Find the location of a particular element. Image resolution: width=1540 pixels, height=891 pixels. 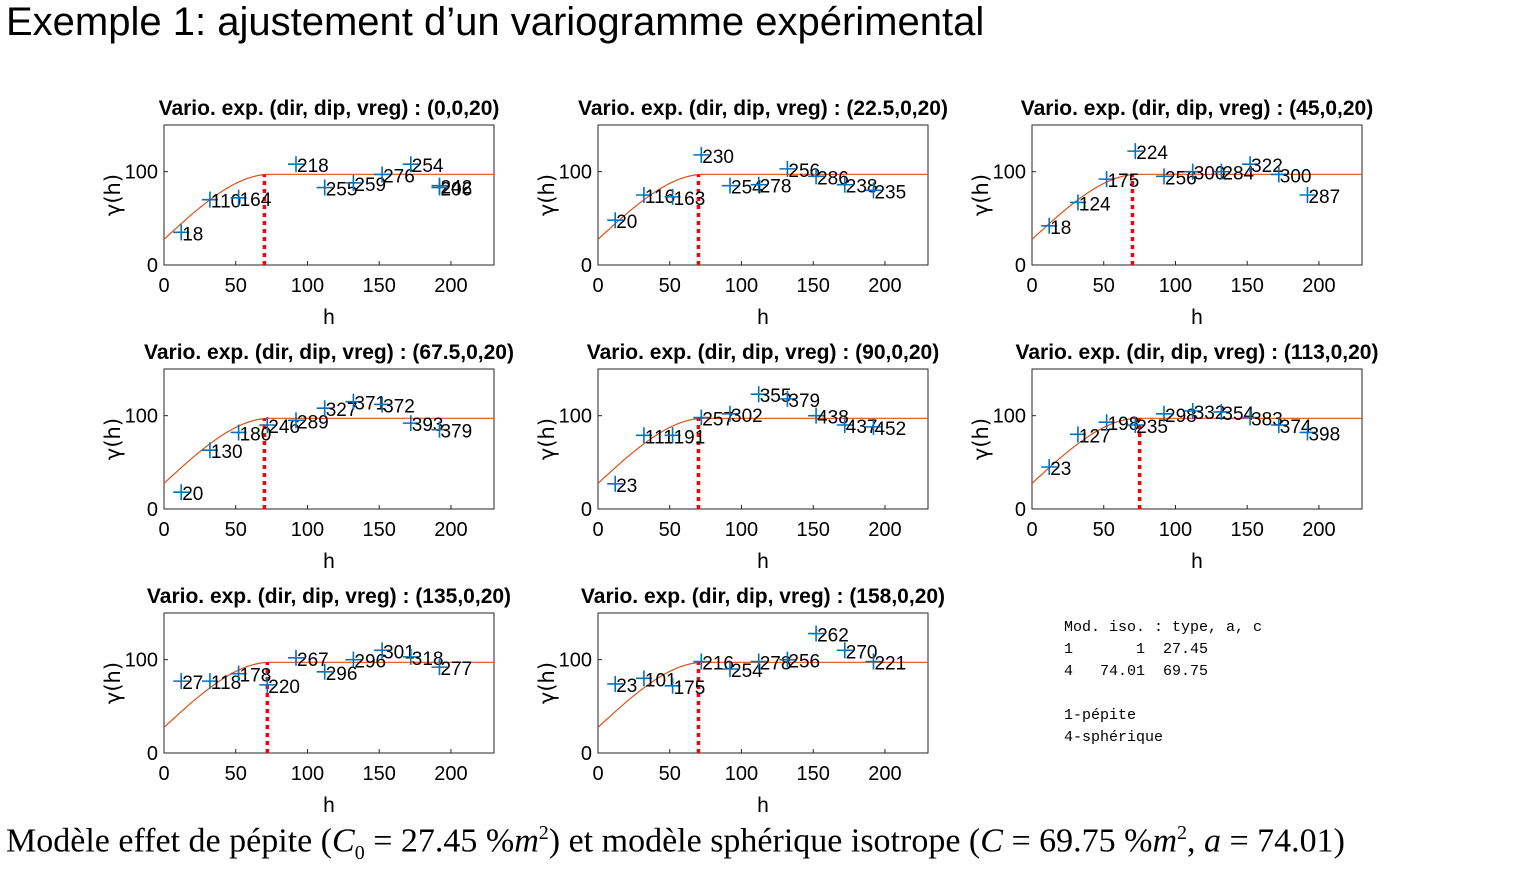

caption-symbol: a is located at coordinates (1212, 841).